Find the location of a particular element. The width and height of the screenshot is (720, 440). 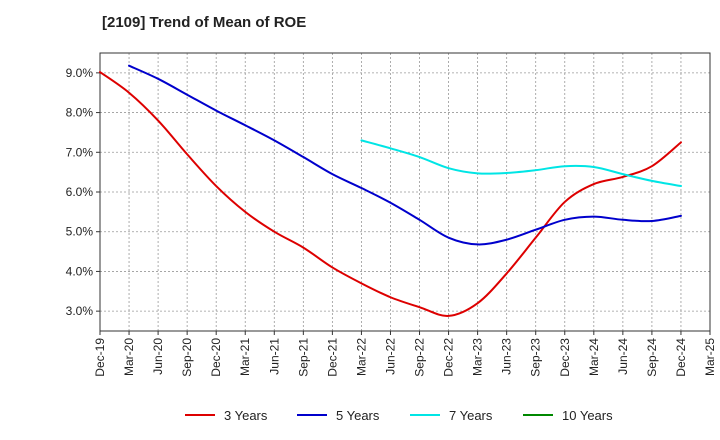

x-tick-label: Dec-22 is located at coordinates (449, 357).